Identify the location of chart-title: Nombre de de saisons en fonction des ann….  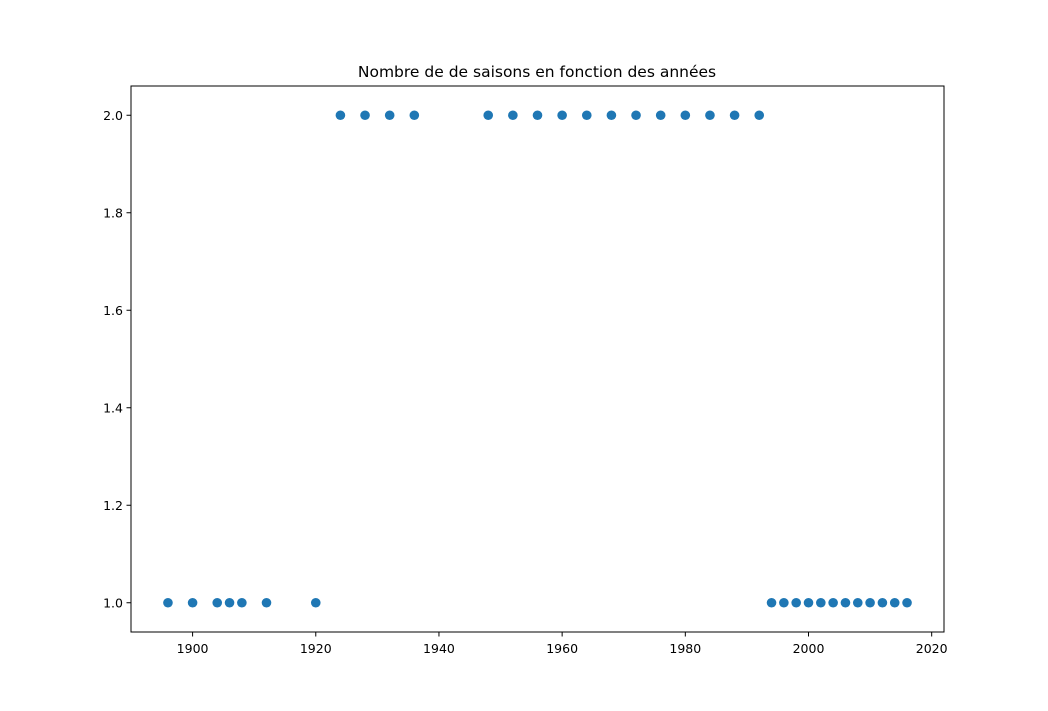
(537, 72).